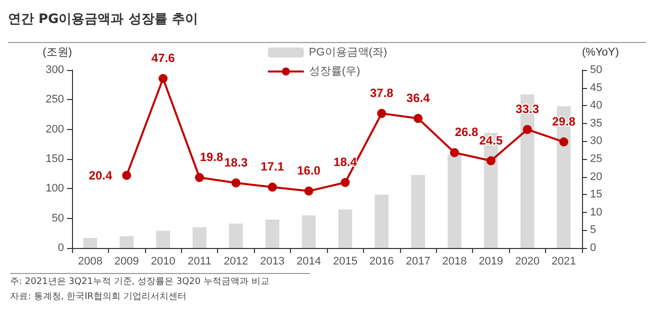 This screenshot has height=318, width=654. What do you see at coordinates (55, 70) in the screenshot?
I see `y-tick-label: 300` at bounding box center [55, 70].